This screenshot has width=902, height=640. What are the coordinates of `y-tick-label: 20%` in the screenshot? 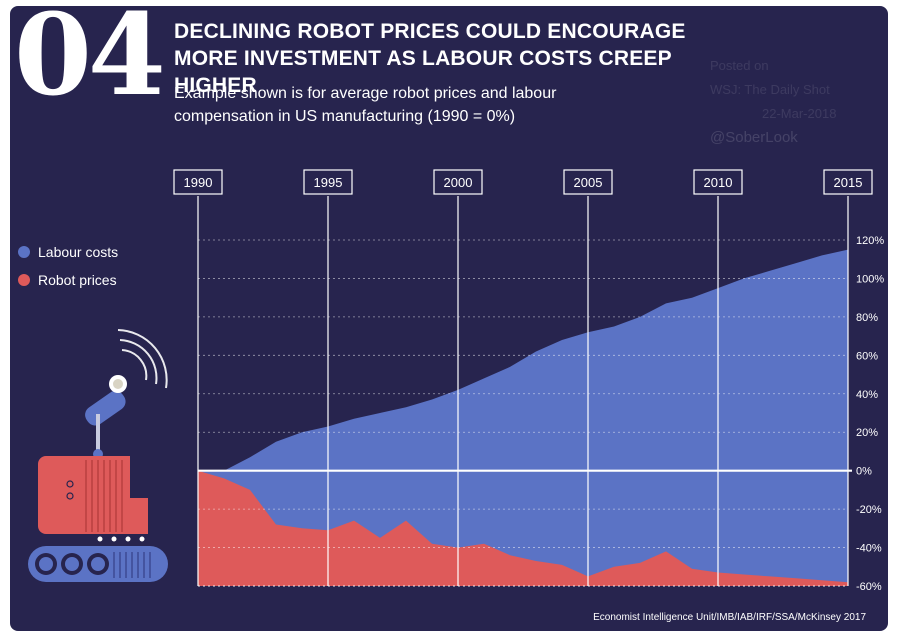 It's located at (867, 433).